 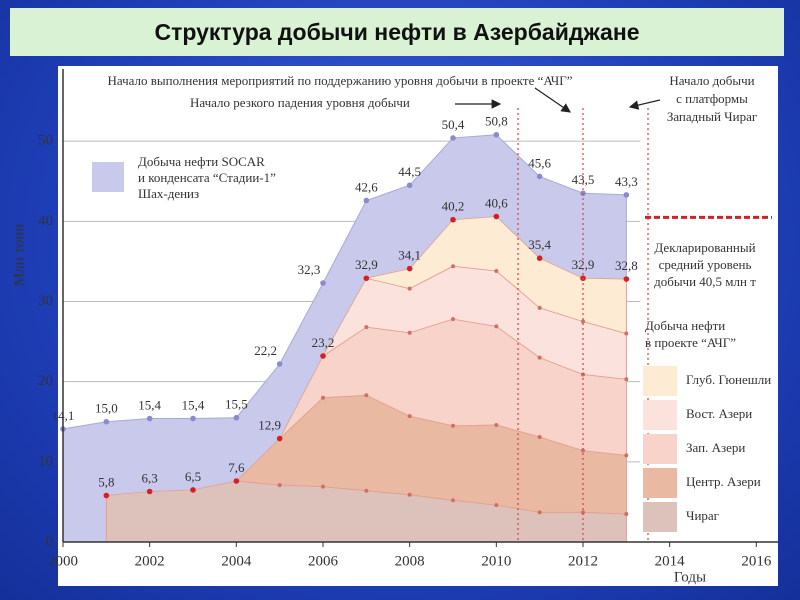 I want to click on legend-label: Вост. Азери, so click(x=719, y=413).